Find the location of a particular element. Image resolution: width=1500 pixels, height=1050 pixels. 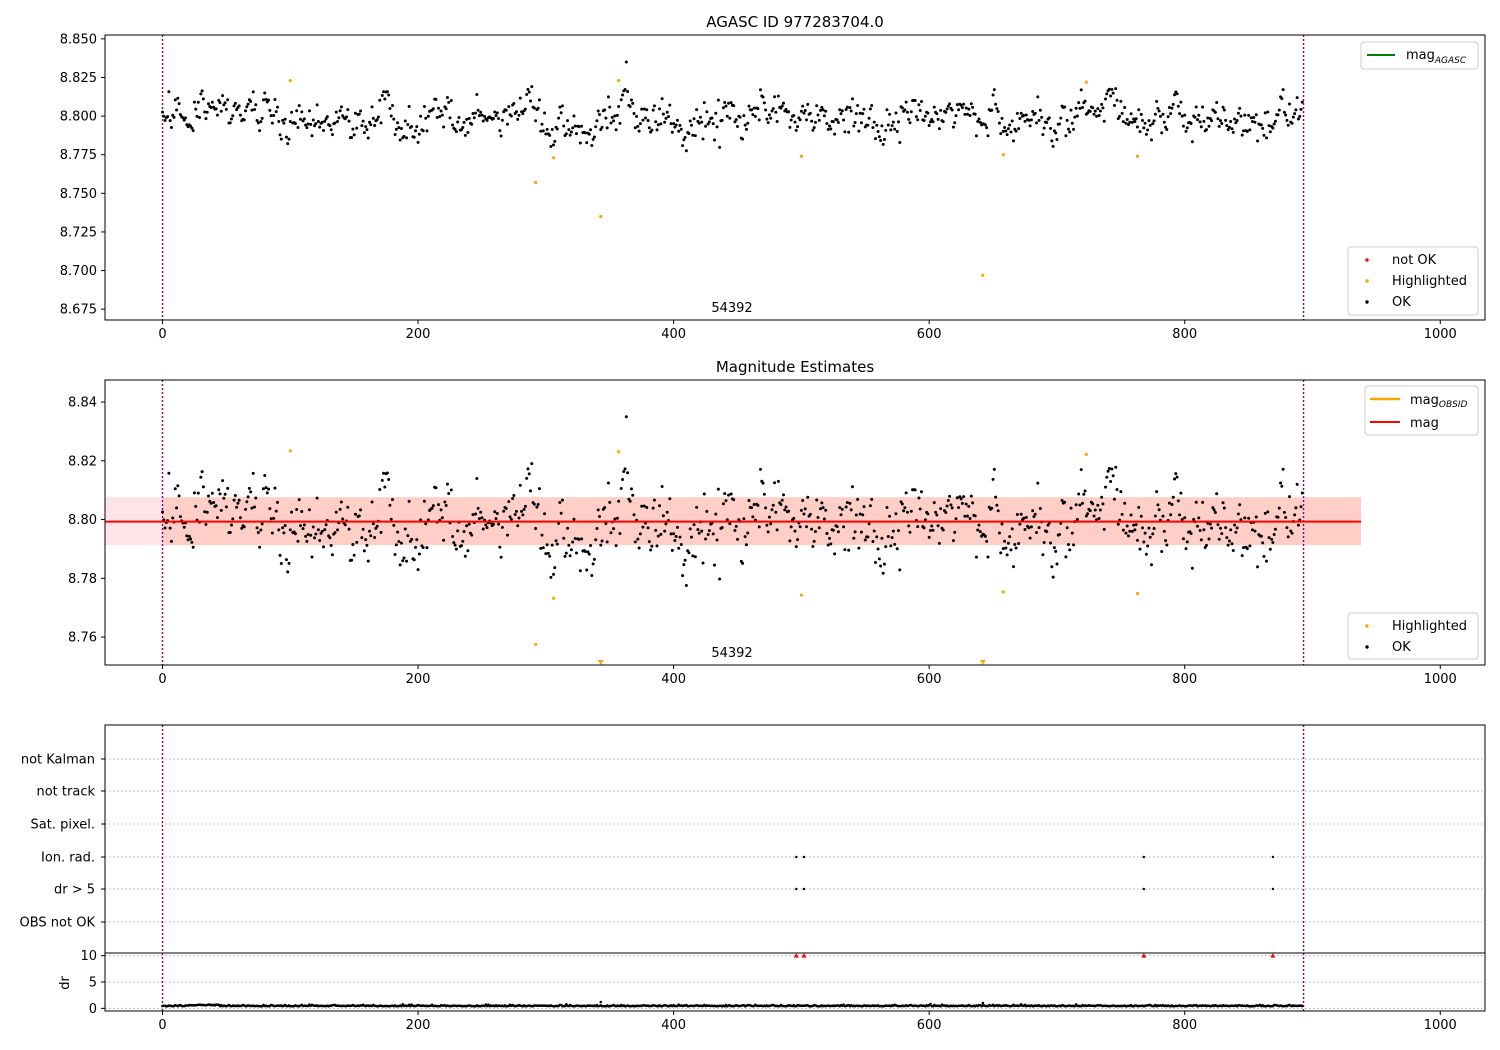

y-tick-label: 8.775 is located at coordinates (78, 155).